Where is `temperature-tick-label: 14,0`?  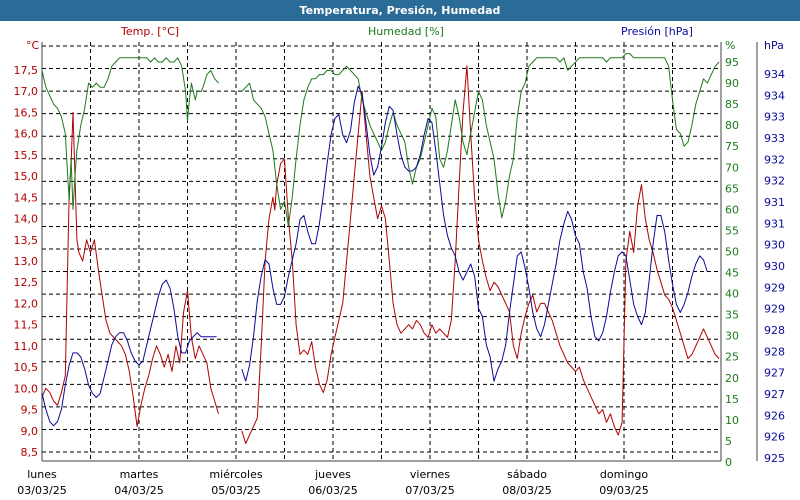
temperature-tick-label: 14,0 is located at coordinates (26, 219).